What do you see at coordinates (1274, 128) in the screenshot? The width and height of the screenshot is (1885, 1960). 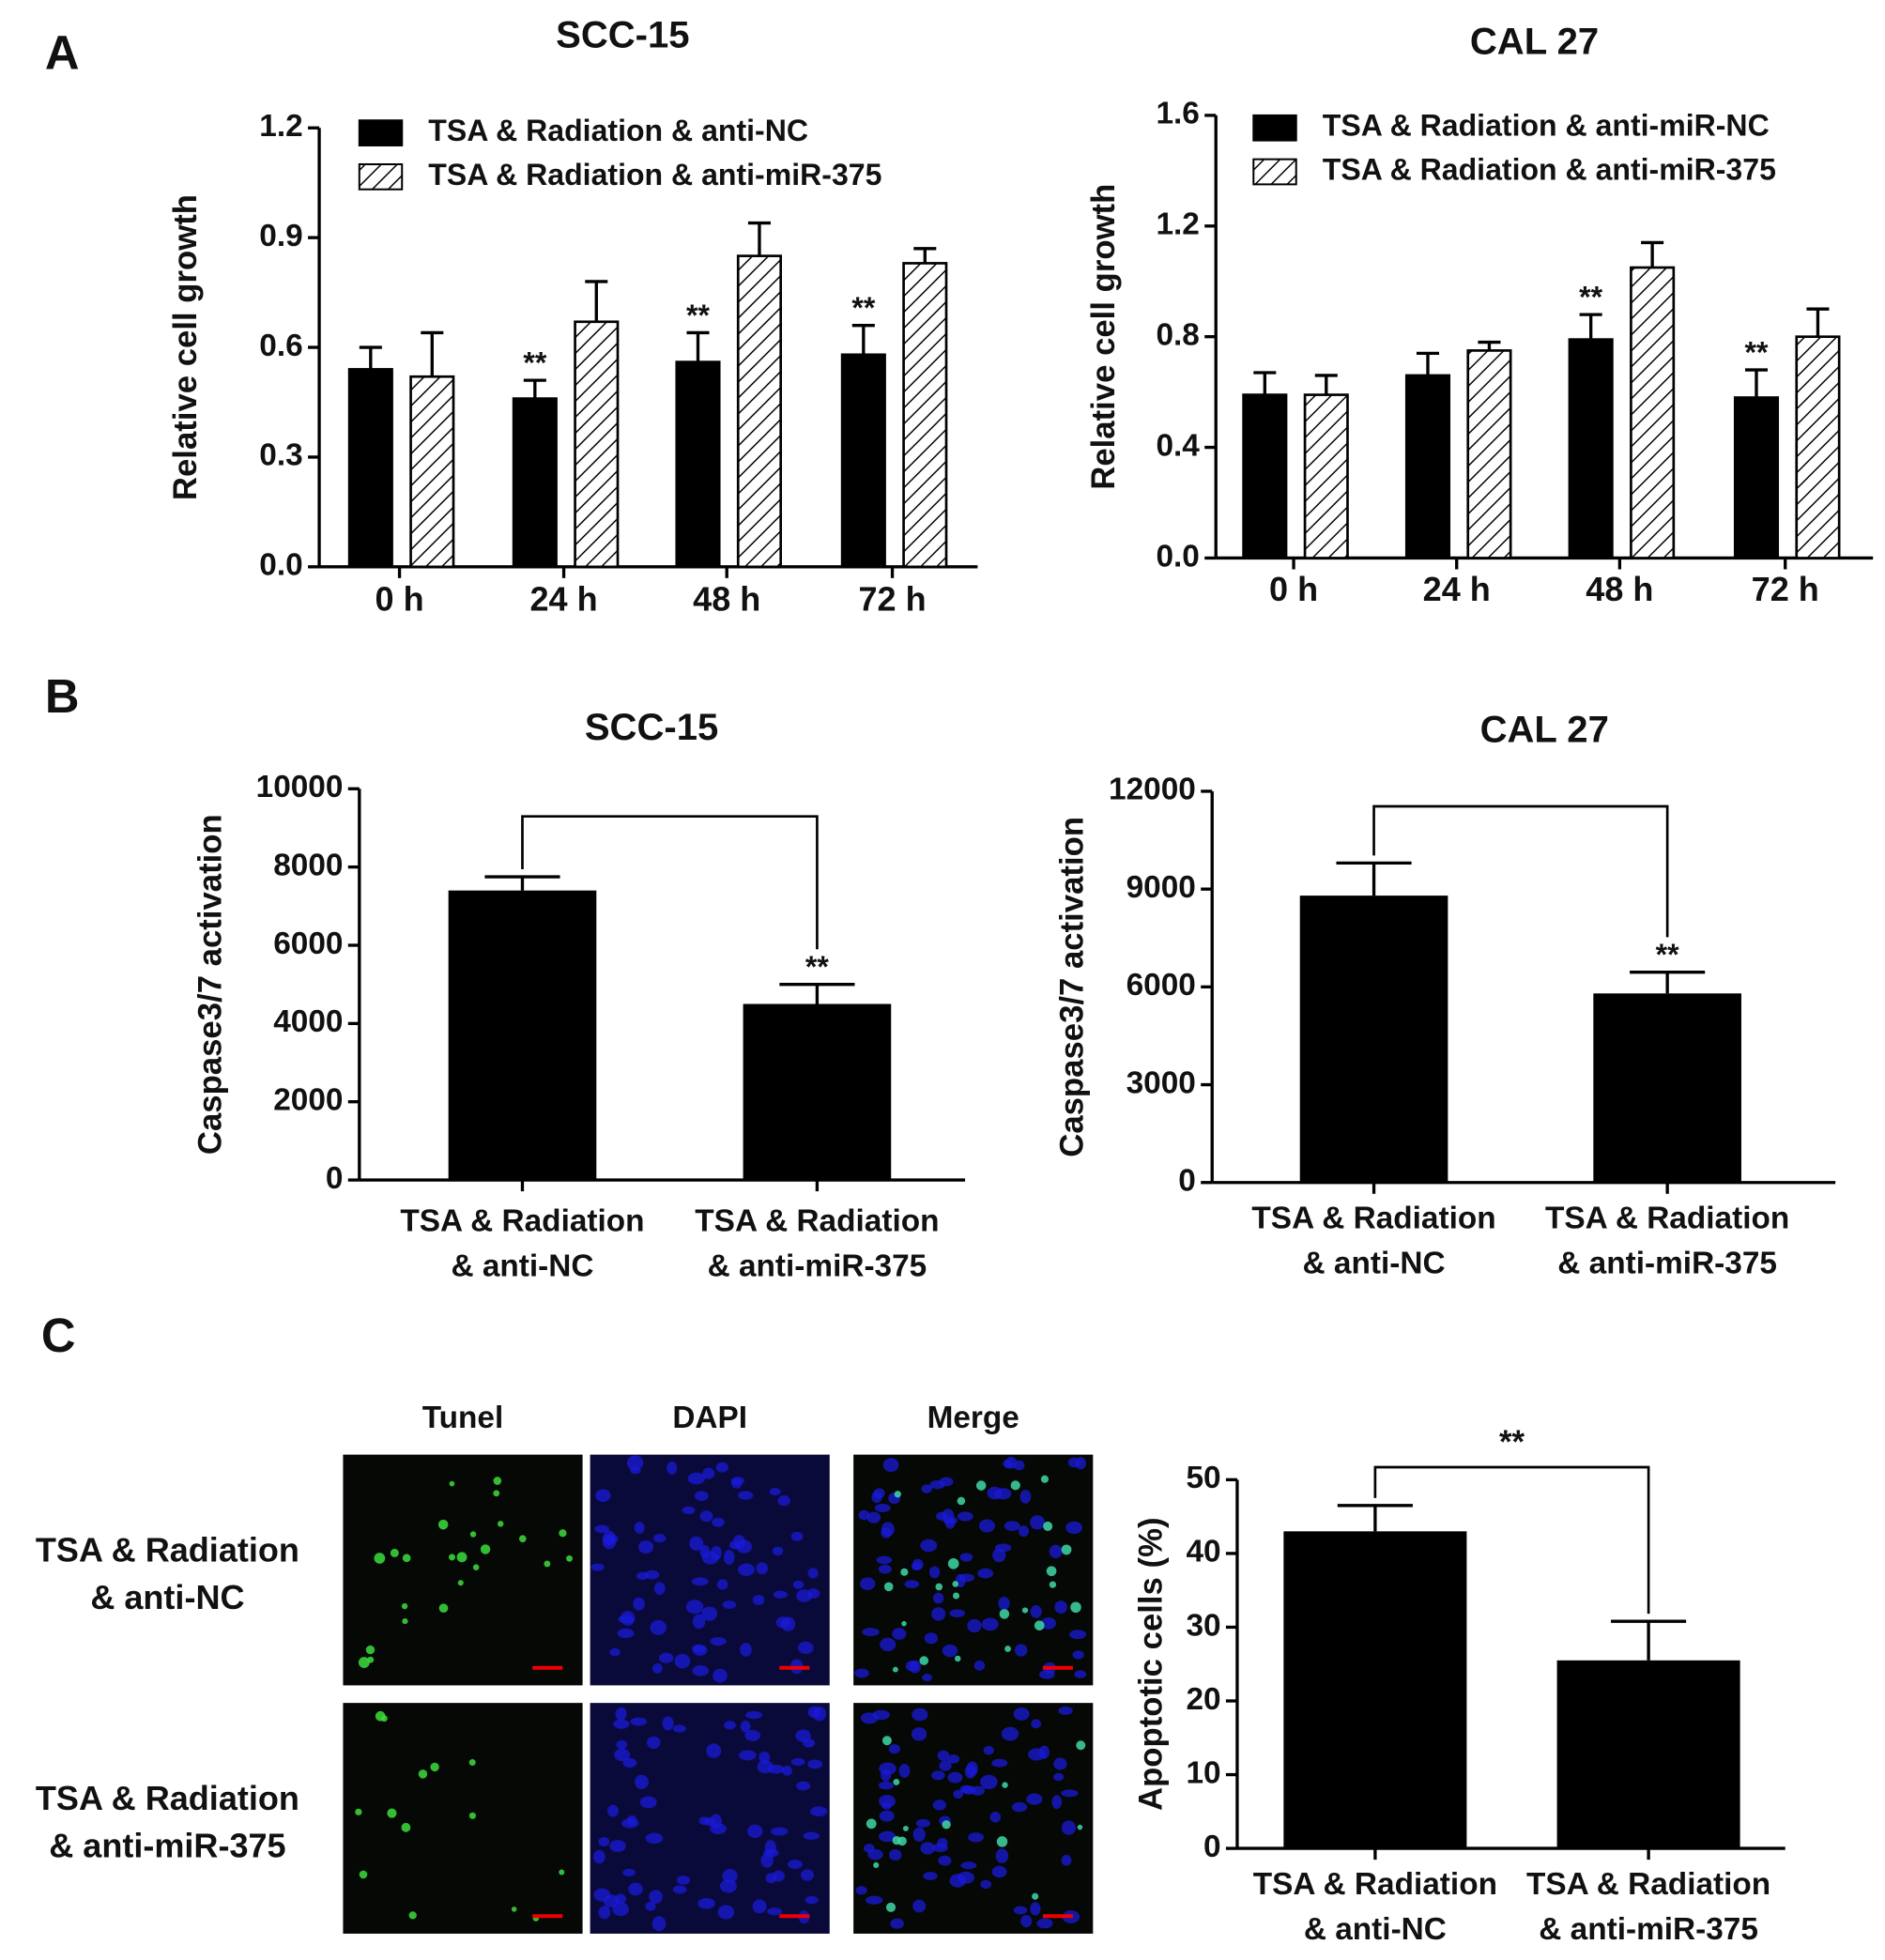 I see `legend-swatch` at bounding box center [1274, 128].